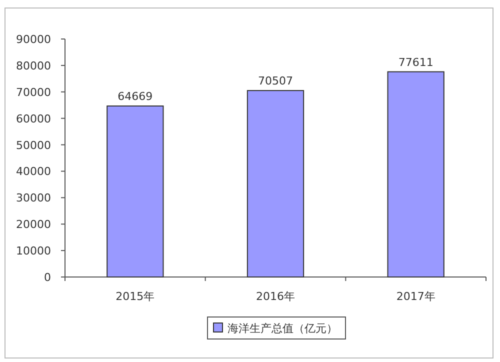 The height and width of the screenshot is (362, 500). What do you see at coordinates (33, 65) in the screenshot?
I see `y-tick-label: 80000` at bounding box center [33, 65].